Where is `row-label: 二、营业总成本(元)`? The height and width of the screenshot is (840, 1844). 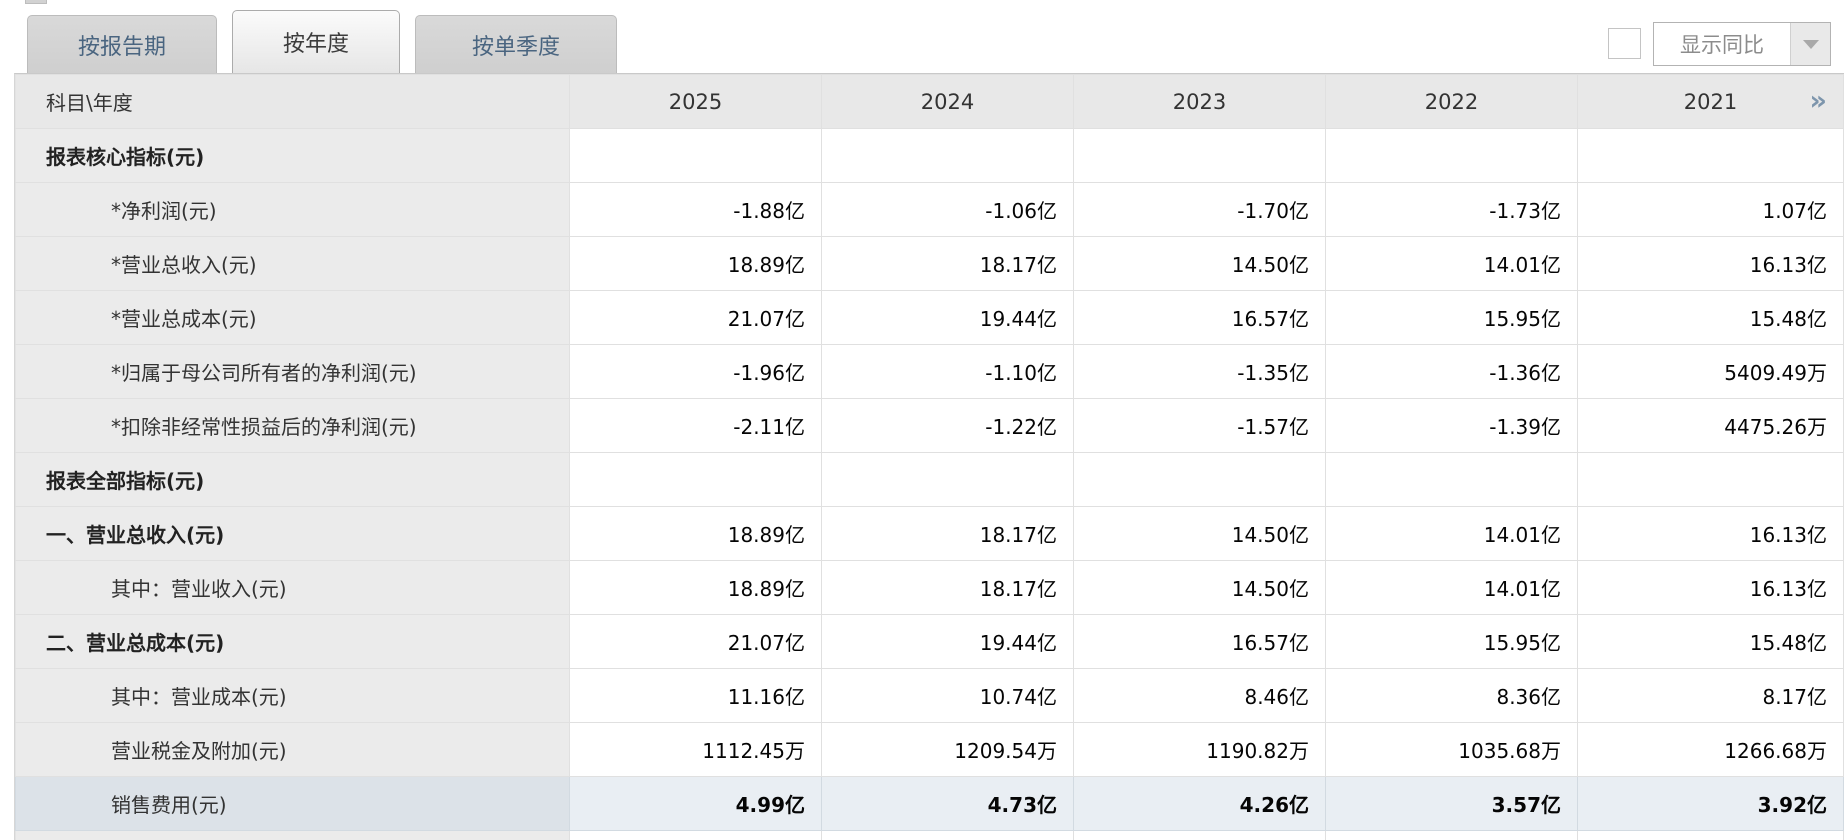 row-label: 二、营业总成本(元) is located at coordinates (292, 641).